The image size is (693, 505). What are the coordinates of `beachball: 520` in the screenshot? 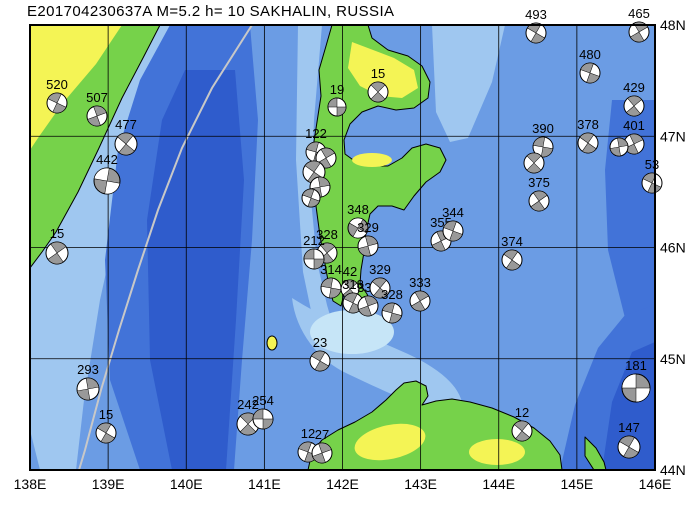 It's located at (57, 95).